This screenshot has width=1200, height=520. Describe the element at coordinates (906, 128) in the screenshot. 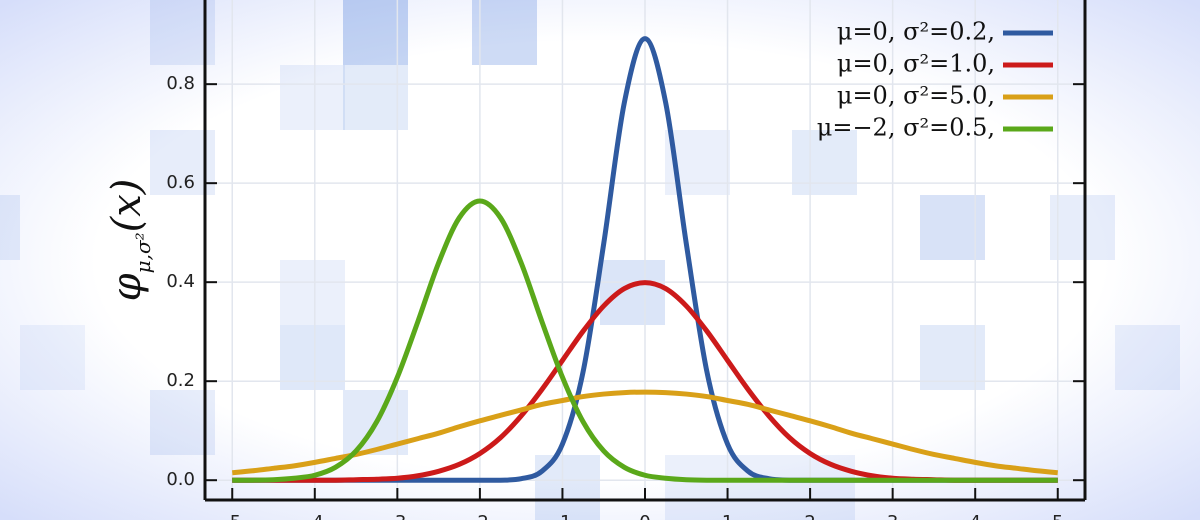

I see `legend-label: μ=−2, σ²=0.5,` at that location.